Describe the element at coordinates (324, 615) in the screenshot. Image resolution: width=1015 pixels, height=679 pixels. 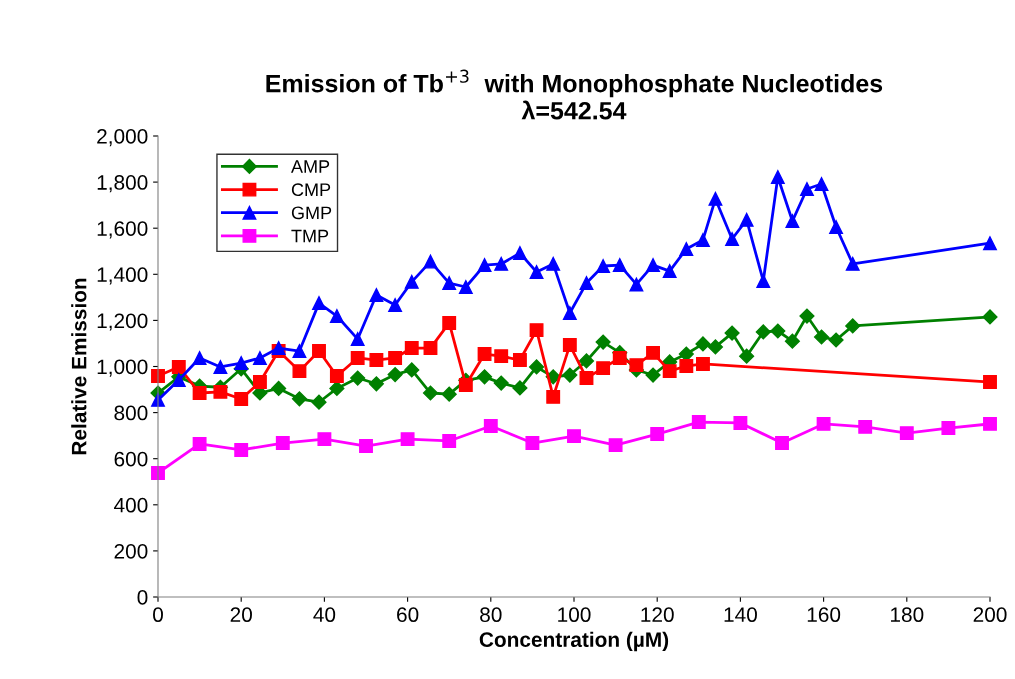
I see `x-tick-label: 40` at that location.